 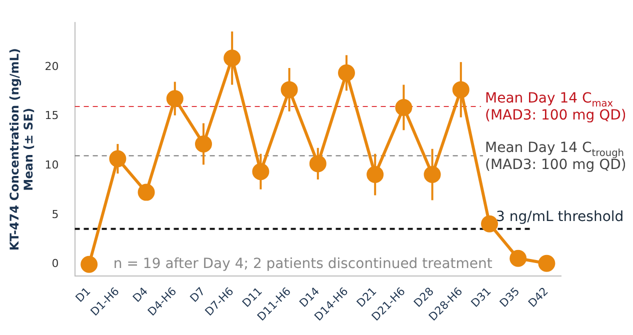 I want to click on annotation: n = 19 after Day 4; 2 patients discontinued treatment, so click(x=303, y=264).